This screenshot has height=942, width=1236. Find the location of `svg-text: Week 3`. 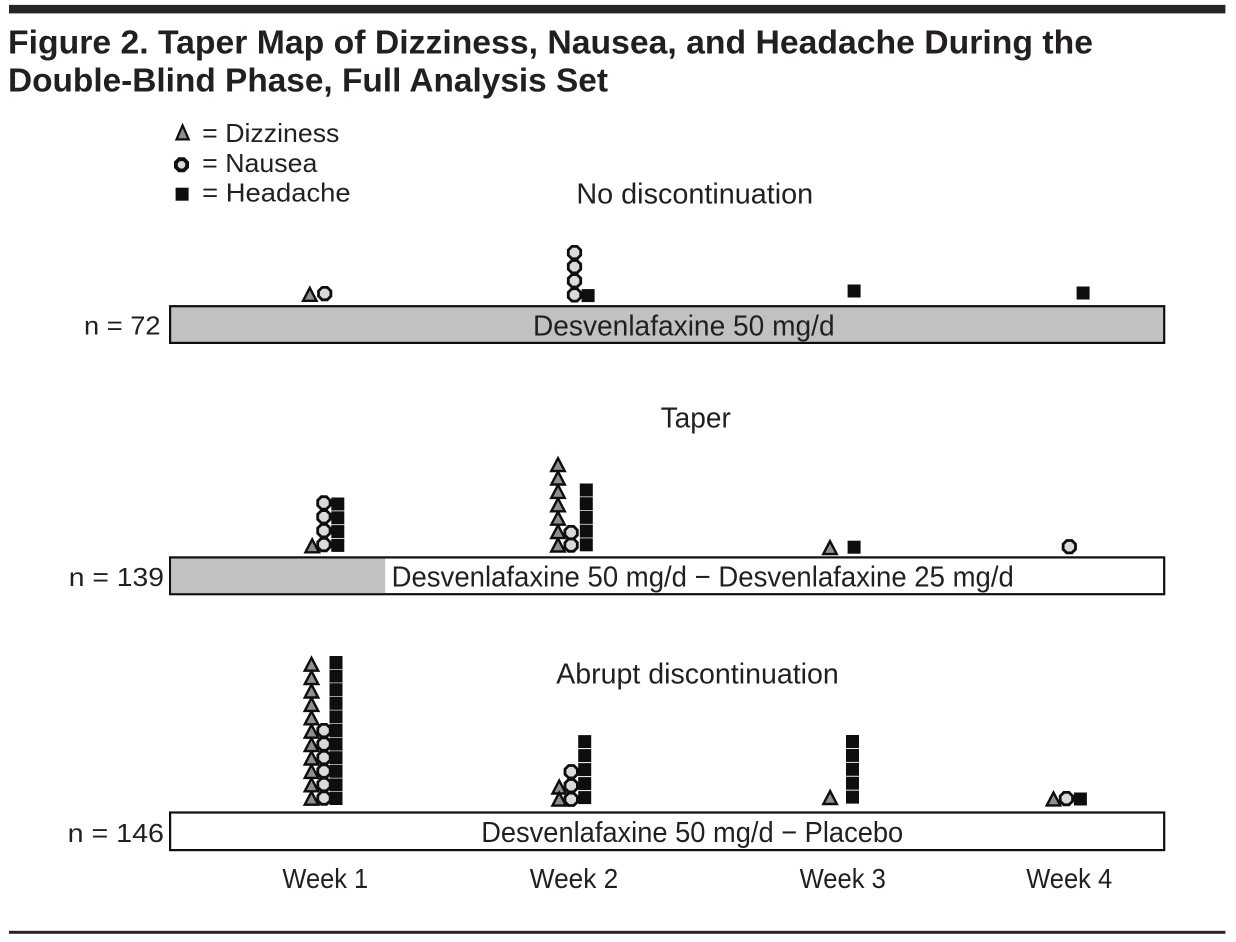

svg-text: Week 3 is located at coordinates (843, 878).